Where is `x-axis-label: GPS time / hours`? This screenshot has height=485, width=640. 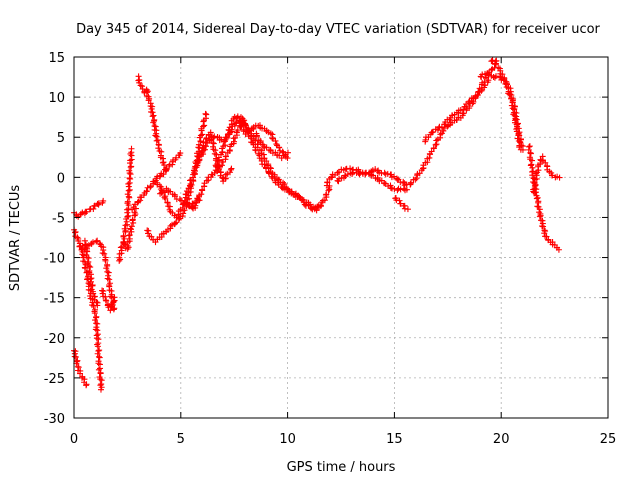 x-axis-label: GPS time / hours is located at coordinates (341, 467).